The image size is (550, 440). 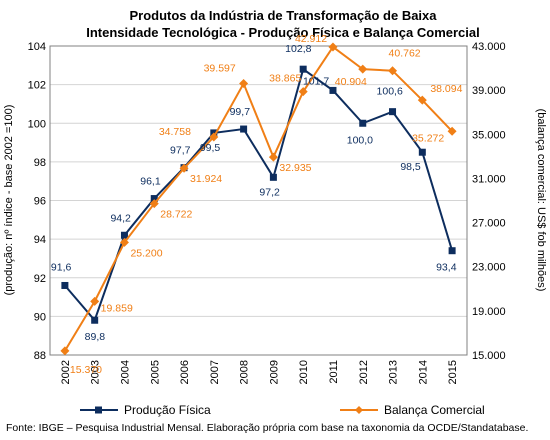 I want to click on legend-item-balanca: Balança Comercial, so click(x=412, y=410).